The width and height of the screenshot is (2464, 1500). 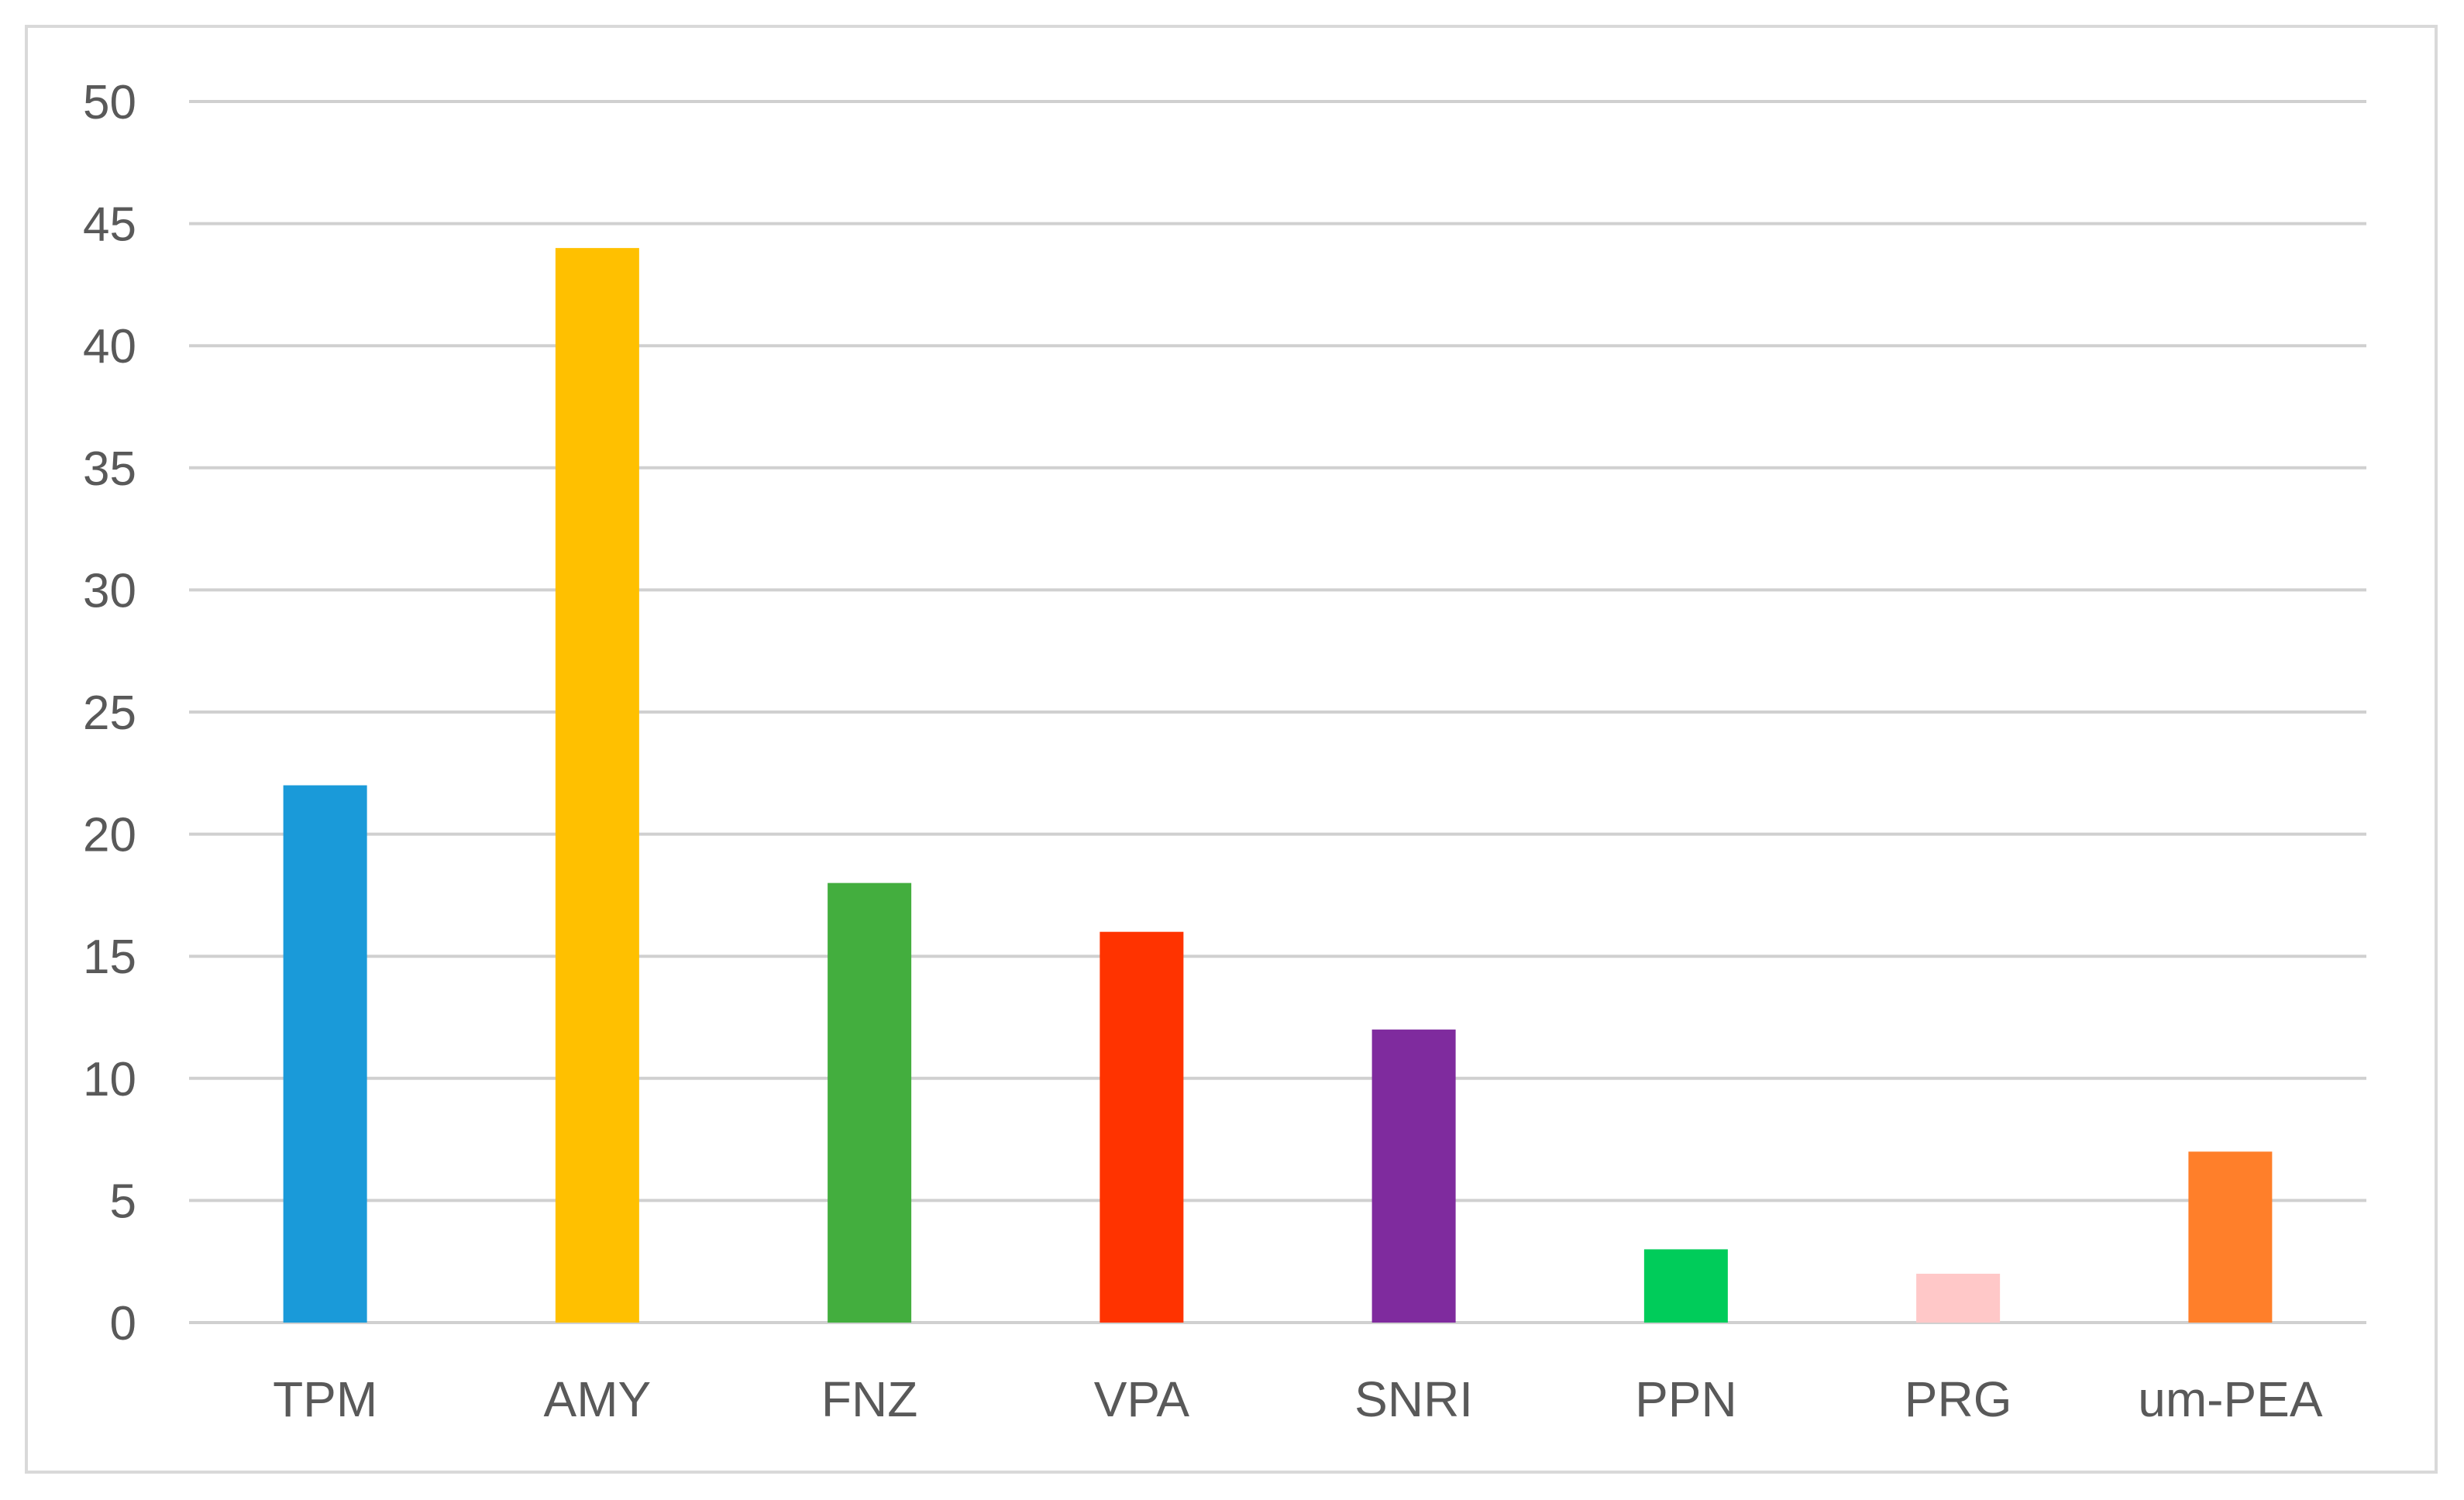 I want to click on x-category-label: PRG, so click(x=1958, y=1399).